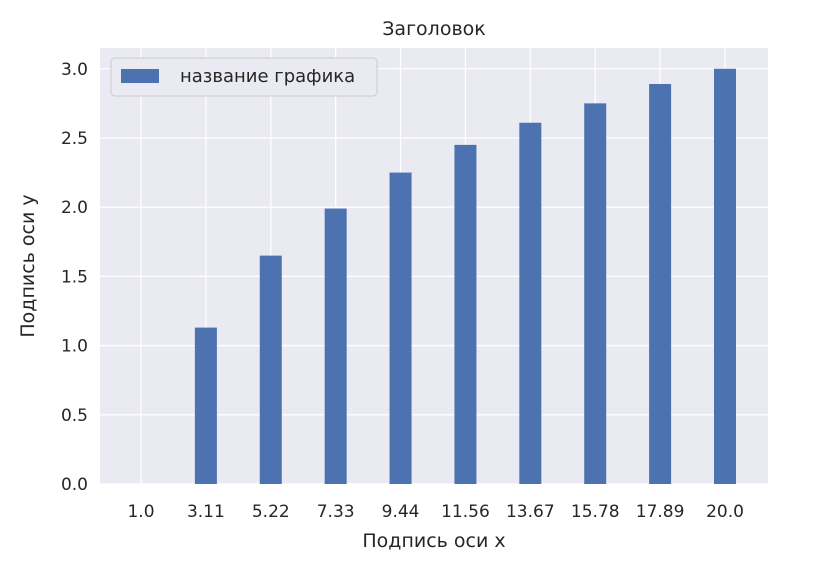 The height and width of the screenshot is (579, 820). What do you see at coordinates (725, 512) in the screenshot?
I see `x-tick-label: 20.0` at bounding box center [725, 512].